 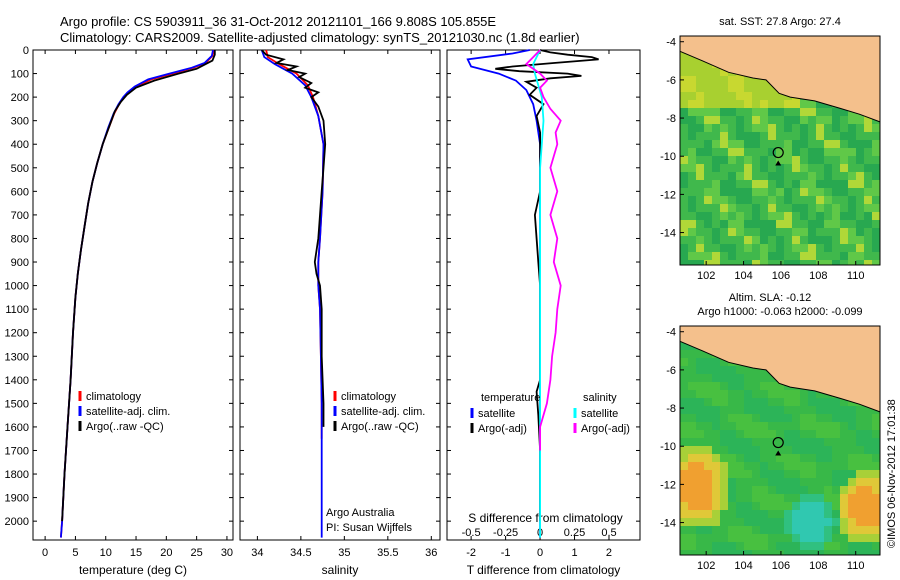 What do you see at coordinates (17, 404) in the screenshot?
I see `depth-tick-label: 1500` at bounding box center [17, 404].